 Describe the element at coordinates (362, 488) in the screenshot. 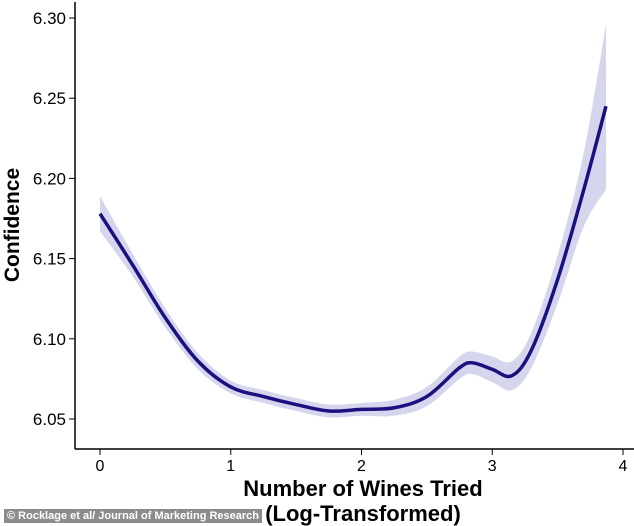

I see `x-axis-label: Number of Wines Tried` at that location.